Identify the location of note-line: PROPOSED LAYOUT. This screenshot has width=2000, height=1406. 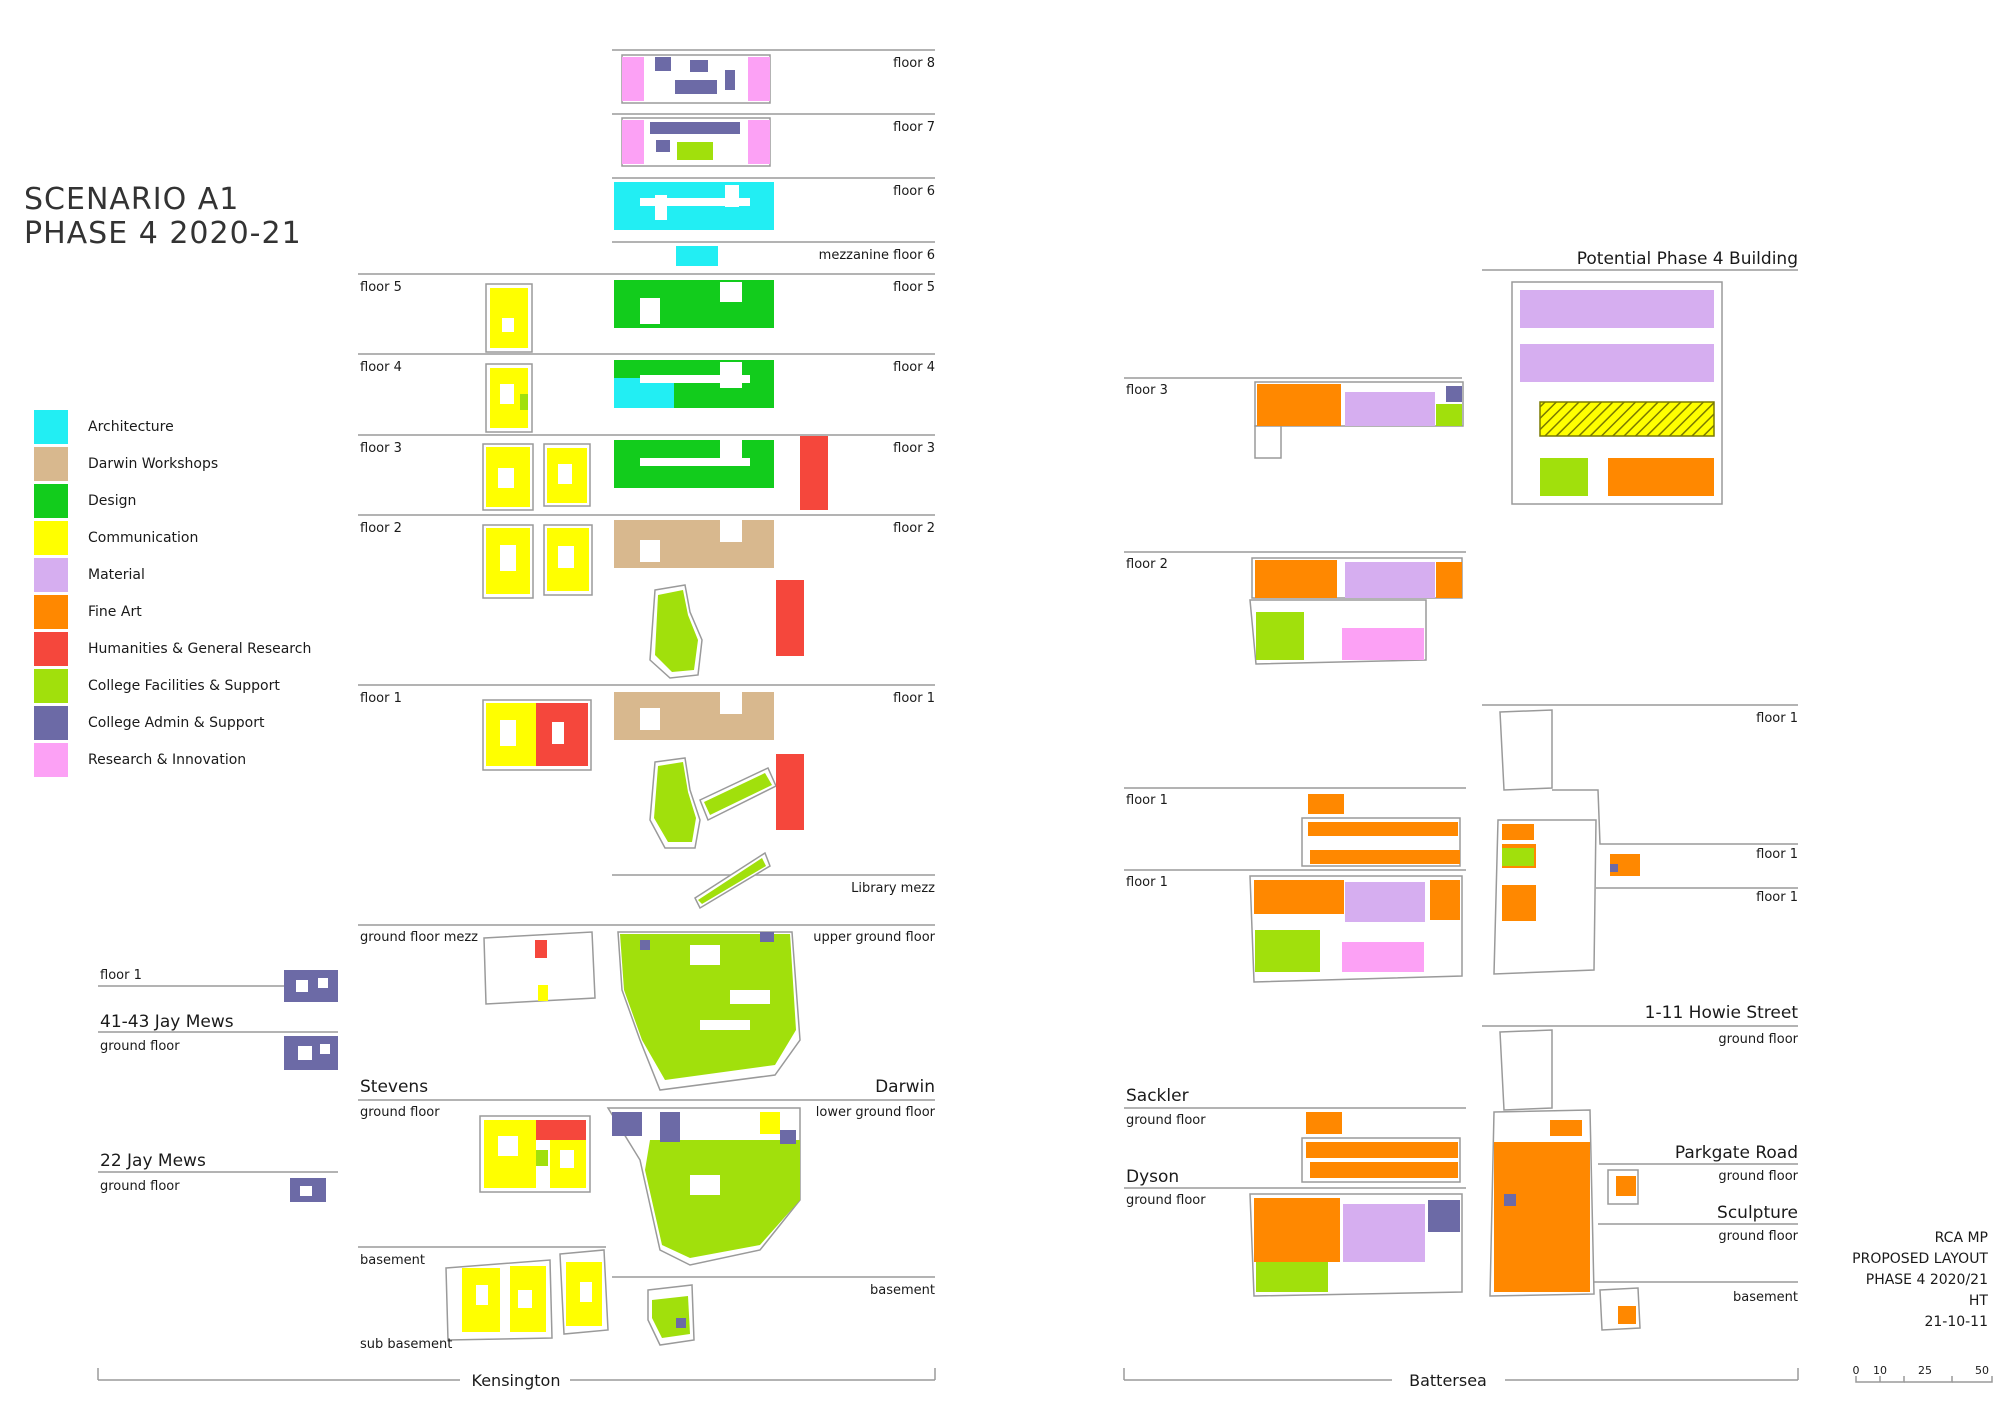
(1920, 1259).